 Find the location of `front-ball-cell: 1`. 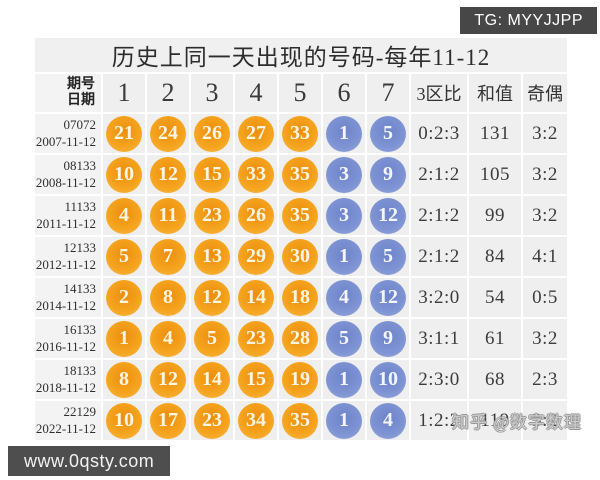

front-ball-cell: 1 is located at coordinates (124, 338).